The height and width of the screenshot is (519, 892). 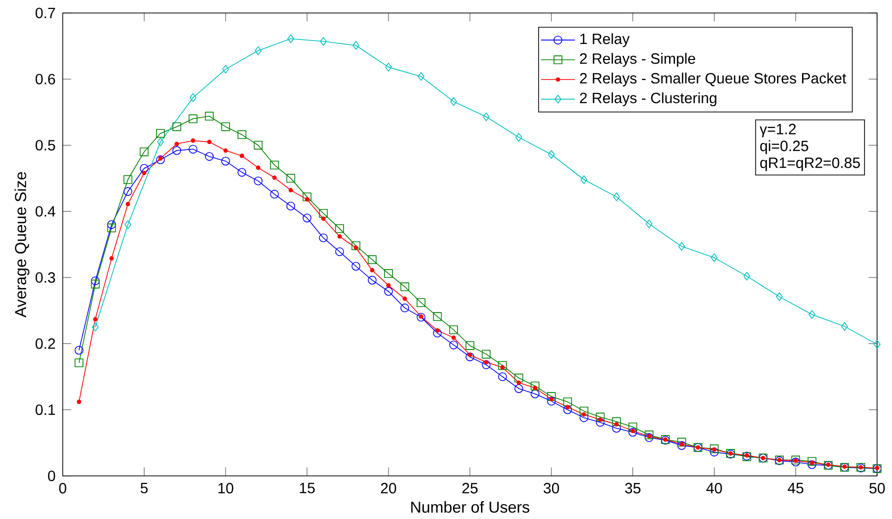 I want to click on x-axis-title: Number of Users, so click(x=470, y=506).